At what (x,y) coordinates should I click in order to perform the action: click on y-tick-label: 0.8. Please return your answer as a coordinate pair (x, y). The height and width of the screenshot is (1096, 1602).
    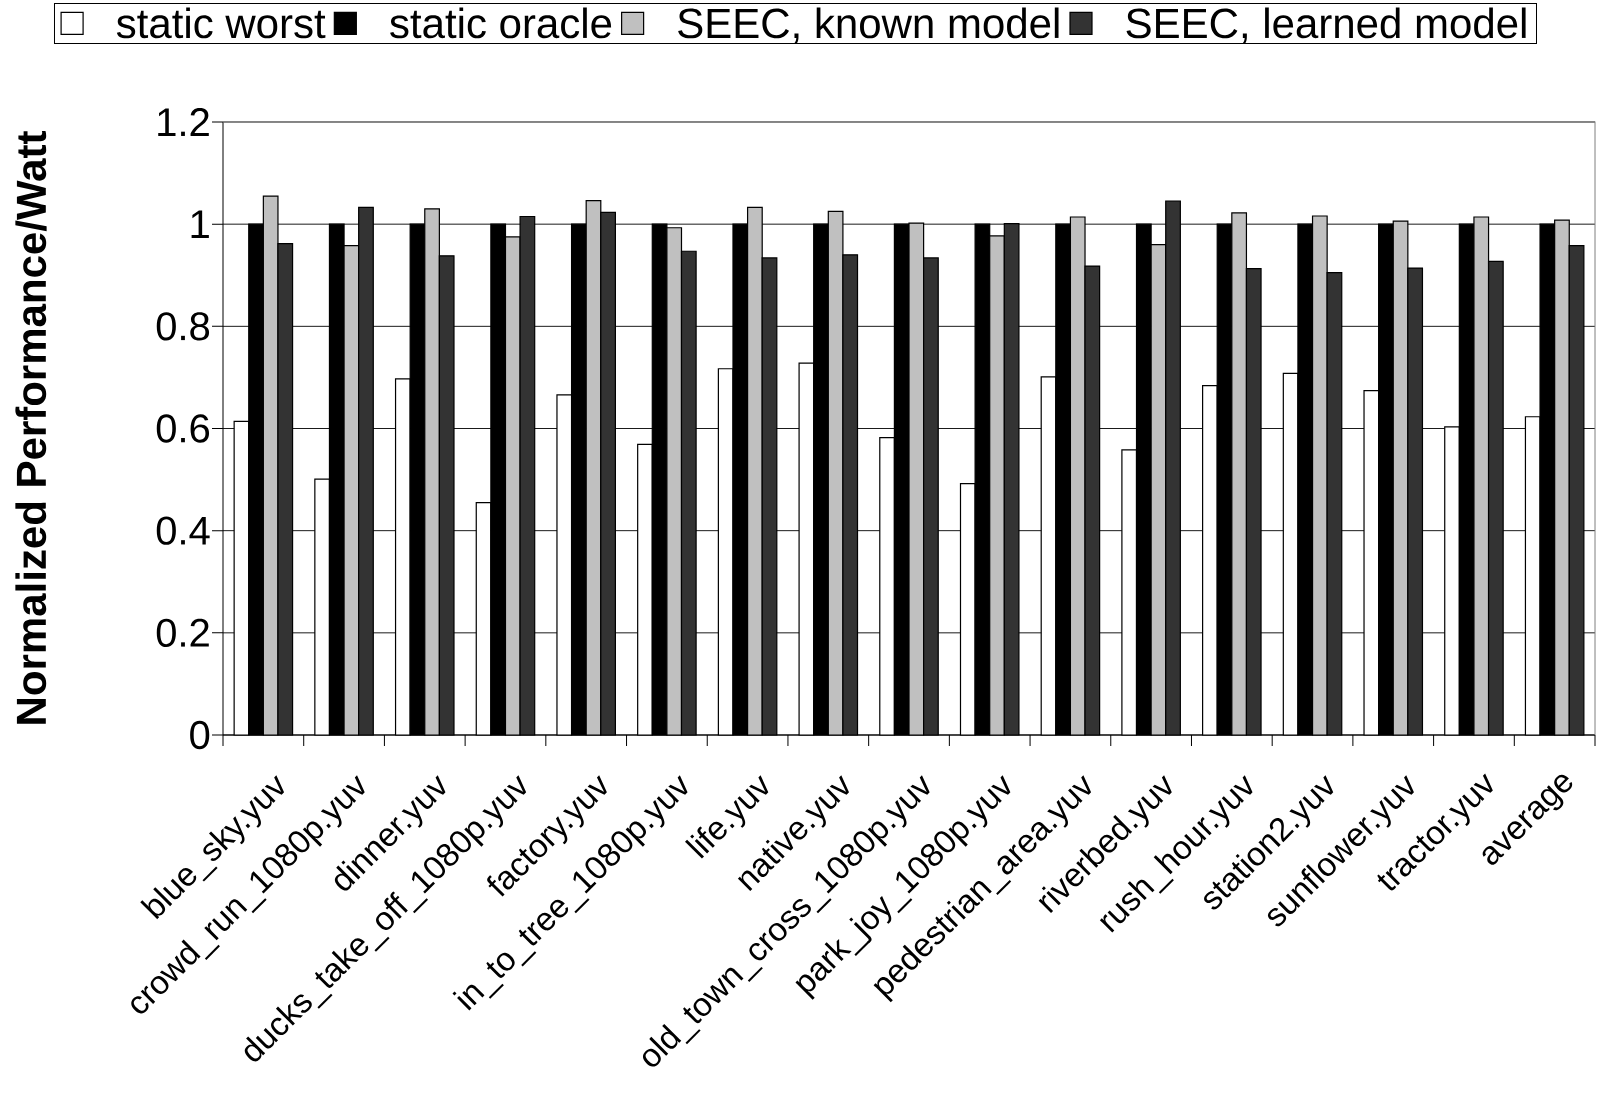
    Looking at the image, I should click on (183, 326).